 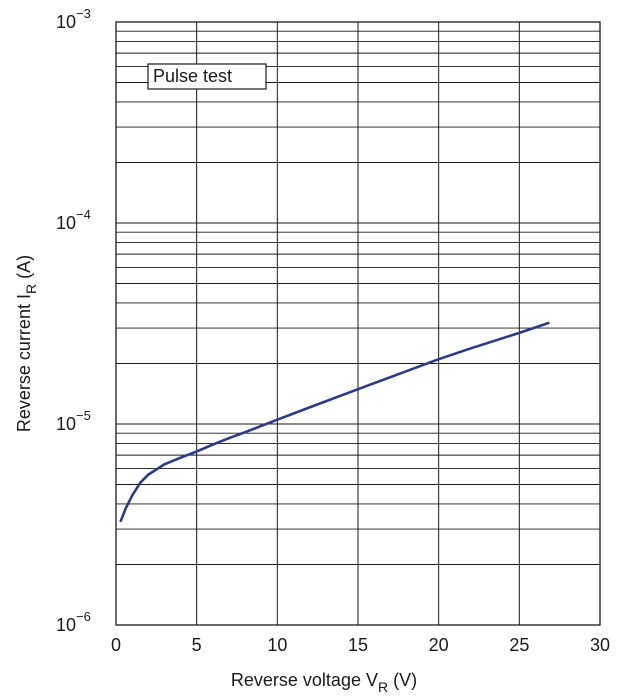 What do you see at coordinates (24, 269) in the screenshot?
I see `y-axis-title-unit: (A)` at bounding box center [24, 269].